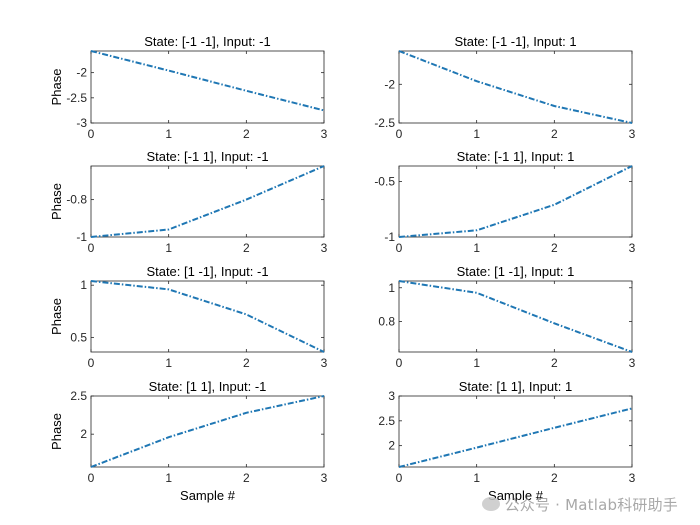 The width and height of the screenshot is (700, 525). I want to click on subplot-title: State: [-1 -1], Input: -1, so click(207, 41).